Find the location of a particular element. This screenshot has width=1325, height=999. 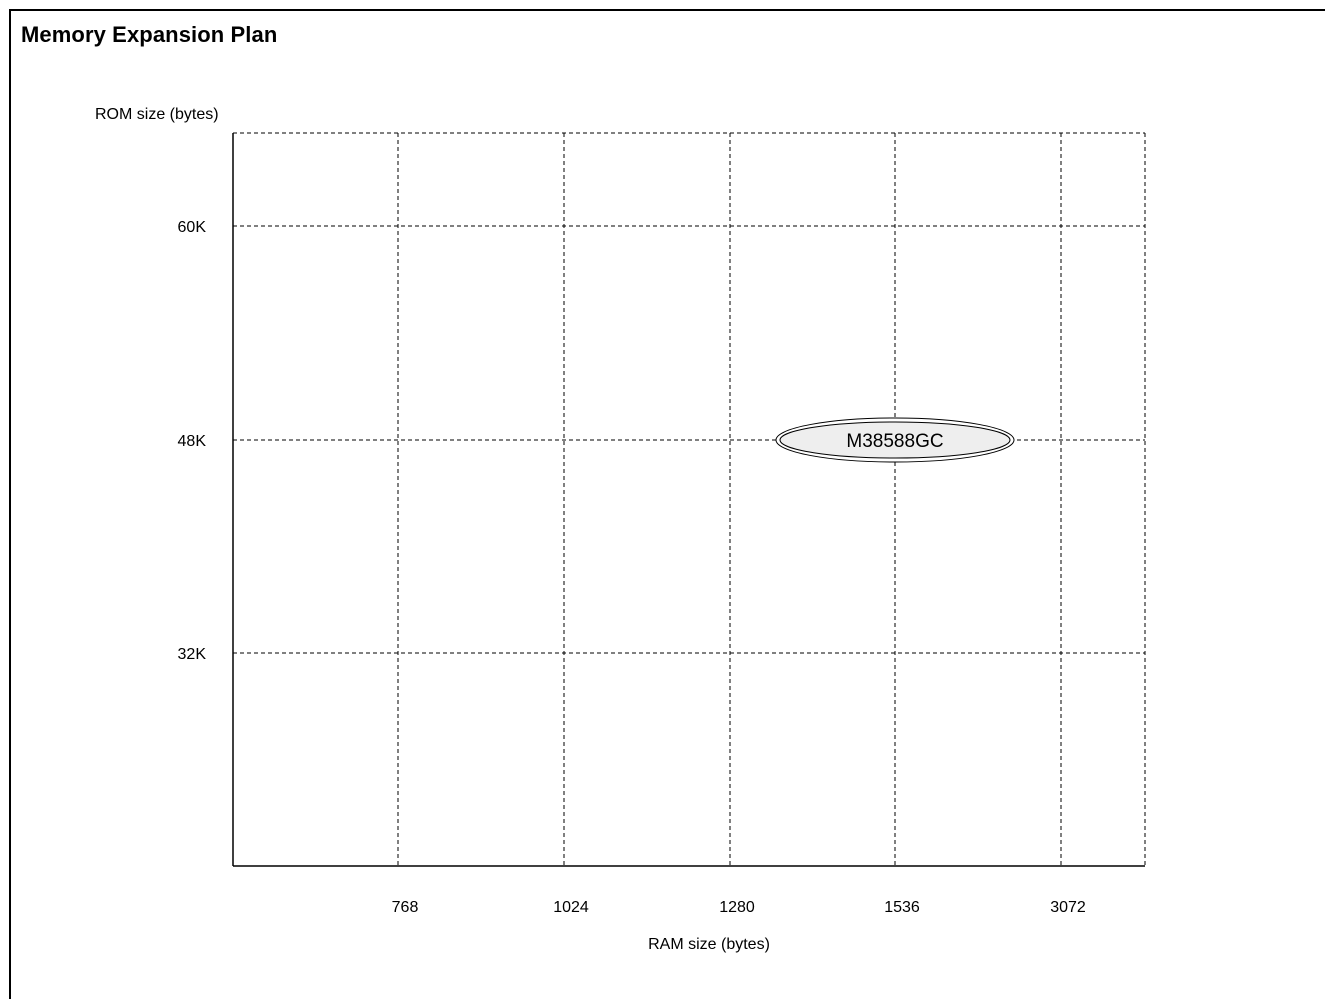

point-label: M38588GC is located at coordinates (894, 441).